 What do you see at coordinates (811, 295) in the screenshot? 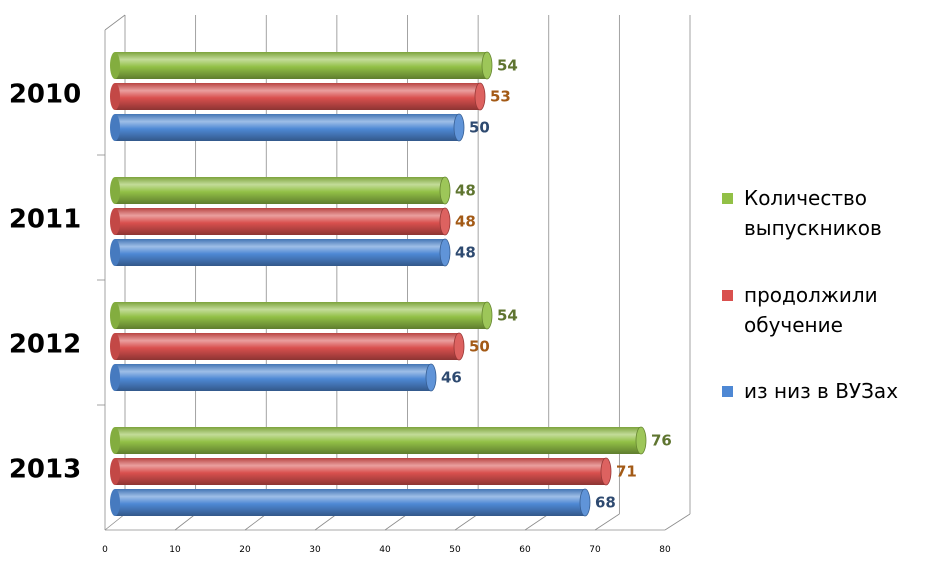
I see `legend-label: продолжили` at bounding box center [811, 295].